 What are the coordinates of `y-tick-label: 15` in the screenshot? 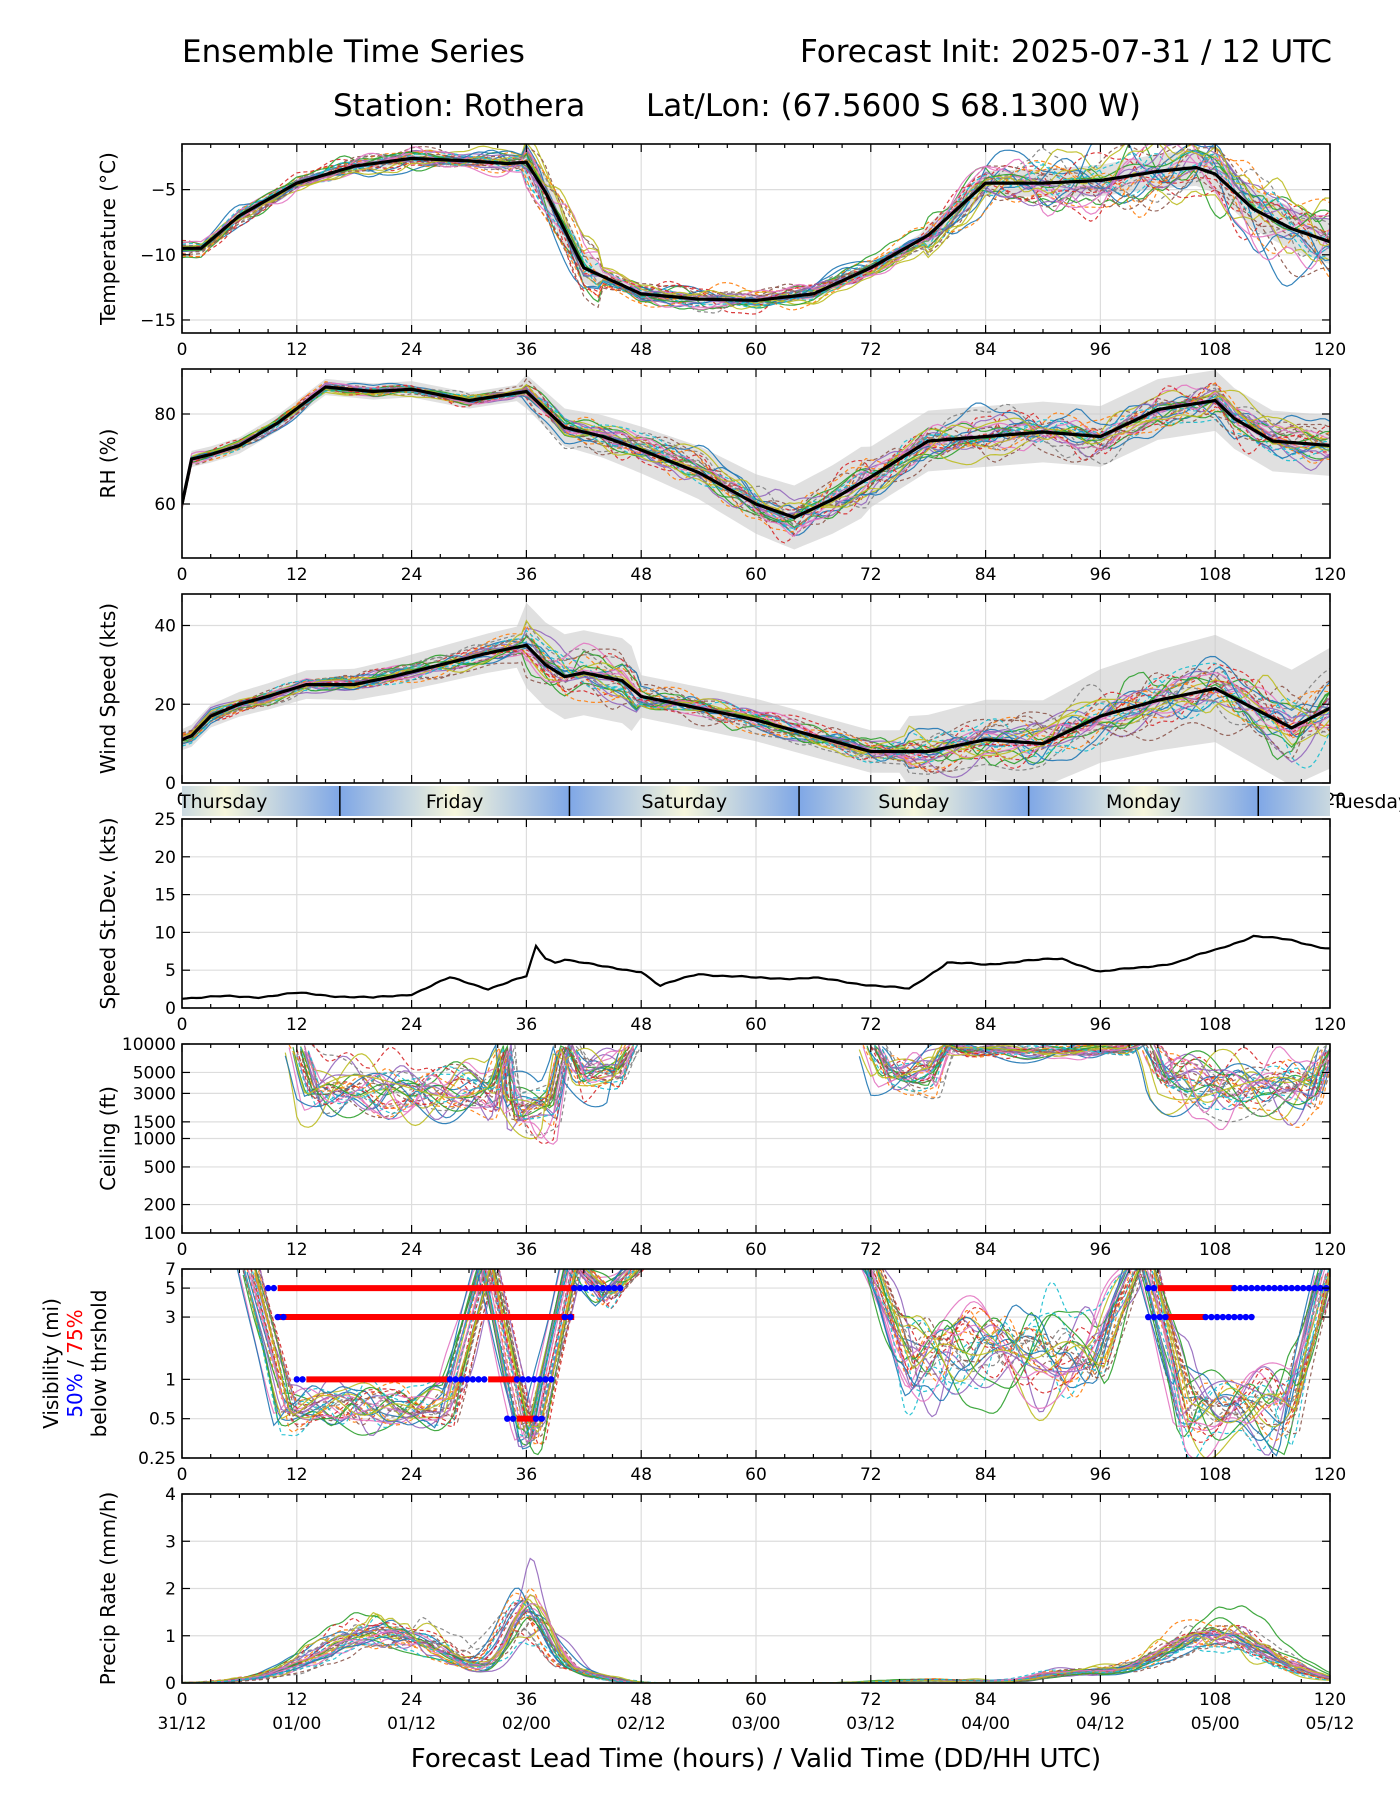 It's located at (165, 896).